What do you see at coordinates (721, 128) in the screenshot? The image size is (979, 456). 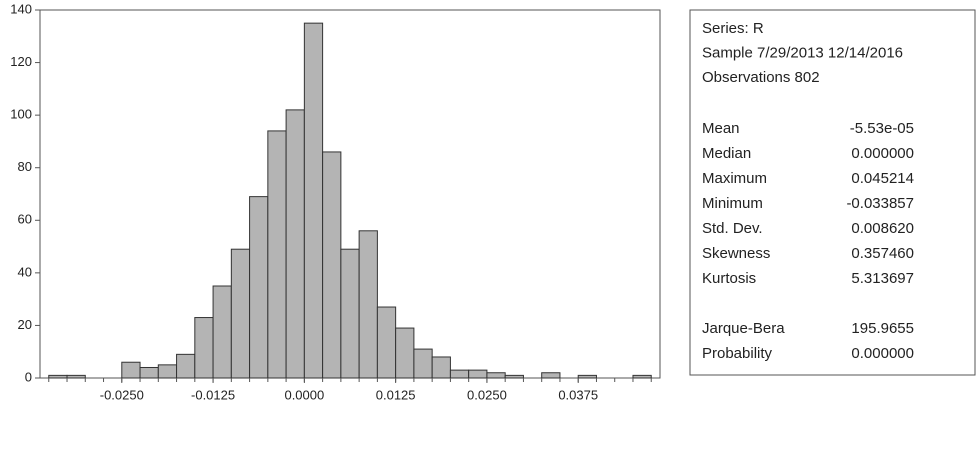 I see `stat-label: Mean` at bounding box center [721, 128].